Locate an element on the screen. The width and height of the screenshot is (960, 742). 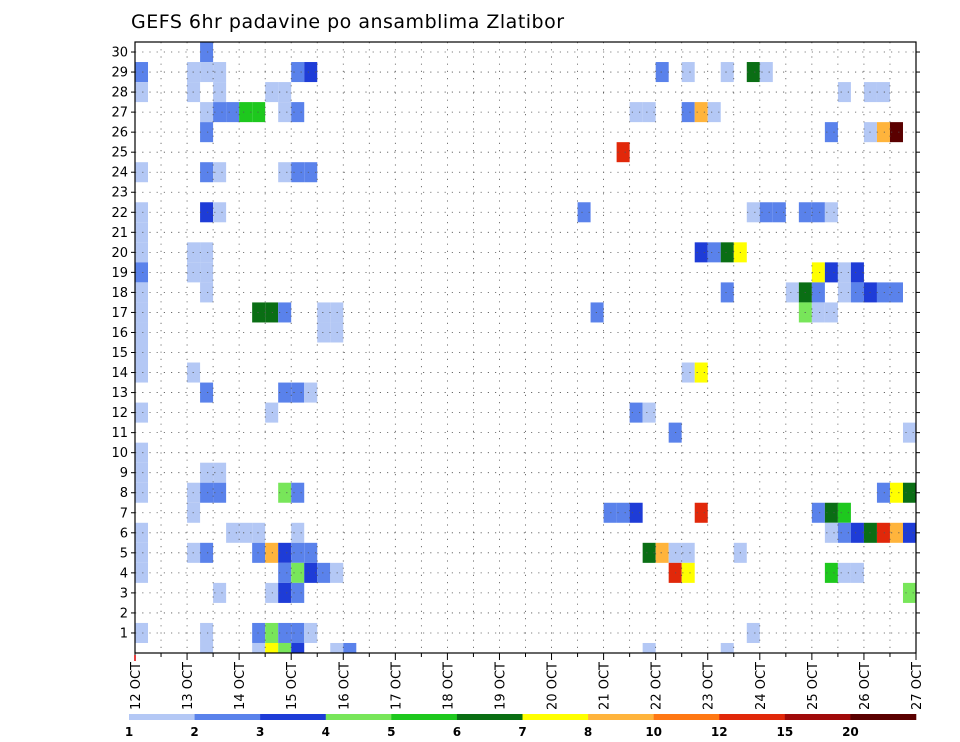
y-tick-label: 21 is located at coordinates (119, 233).